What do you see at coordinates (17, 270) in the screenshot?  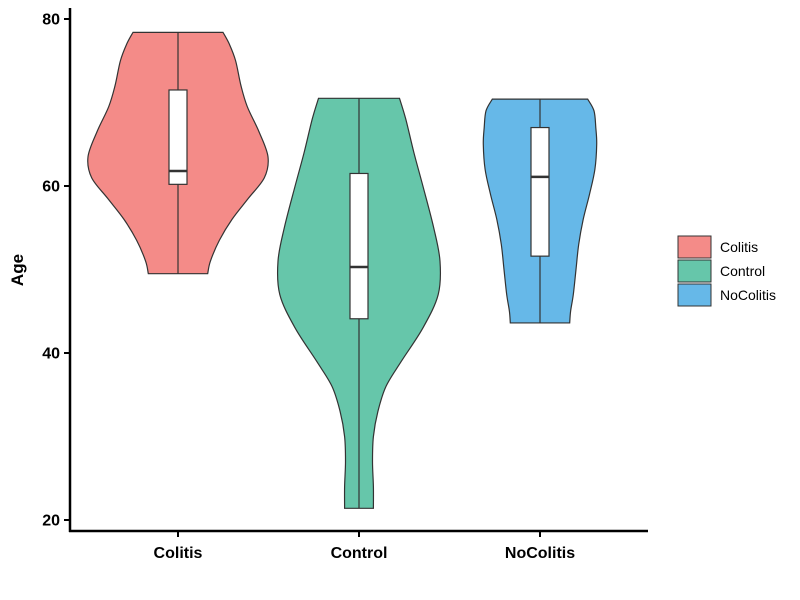 I see `y-axis-title: Age` at bounding box center [17, 270].